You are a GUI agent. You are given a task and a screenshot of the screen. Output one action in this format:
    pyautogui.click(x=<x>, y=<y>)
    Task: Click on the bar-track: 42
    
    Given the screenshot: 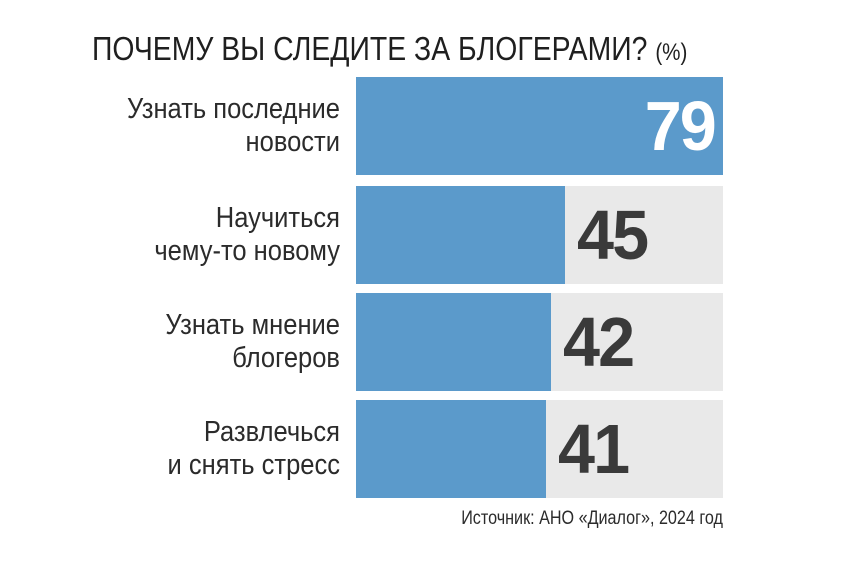 What is the action you would take?
    pyautogui.click(x=539, y=342)
    